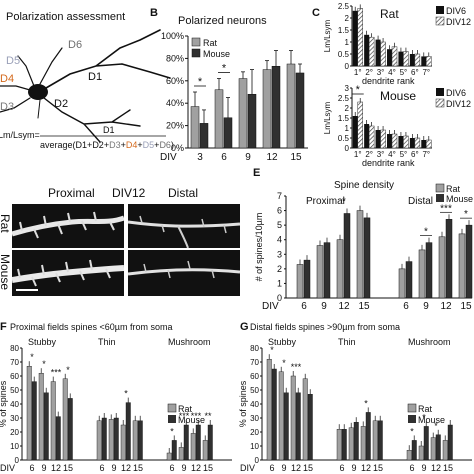 Image resolution: width=474 pixels, height=474 pixels. I want to click on panel-e-label: E, so click(256, 173).